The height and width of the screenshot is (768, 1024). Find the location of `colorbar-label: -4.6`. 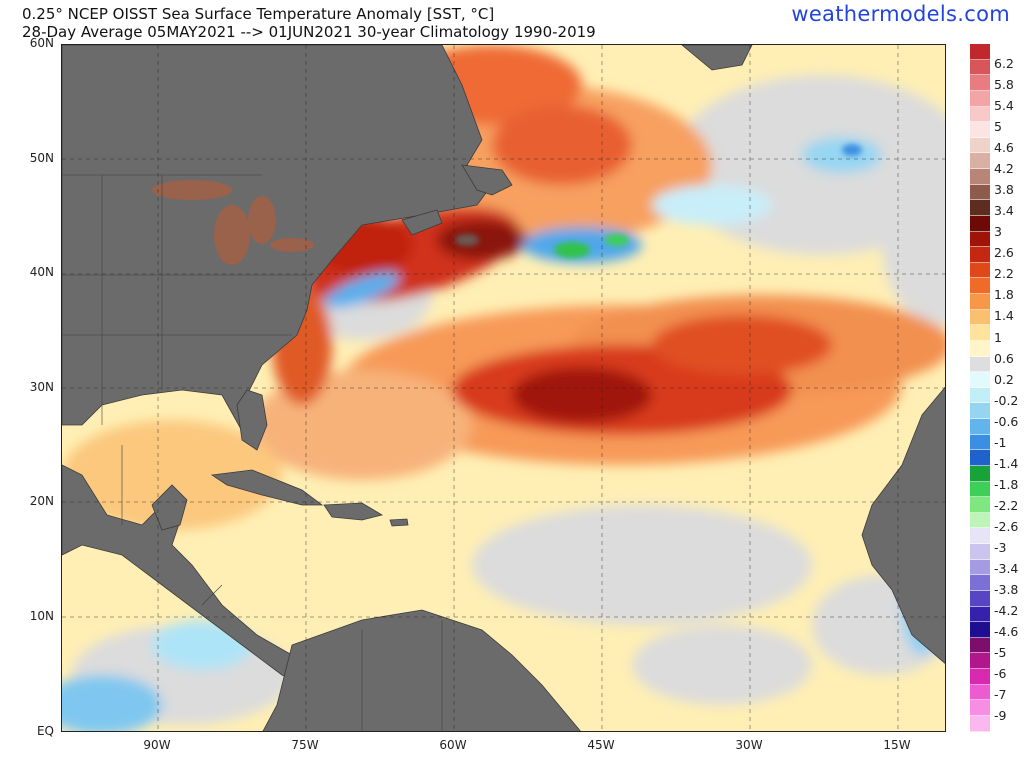

colorbar-label: -4.6 is located at coordinates (1006, 632).